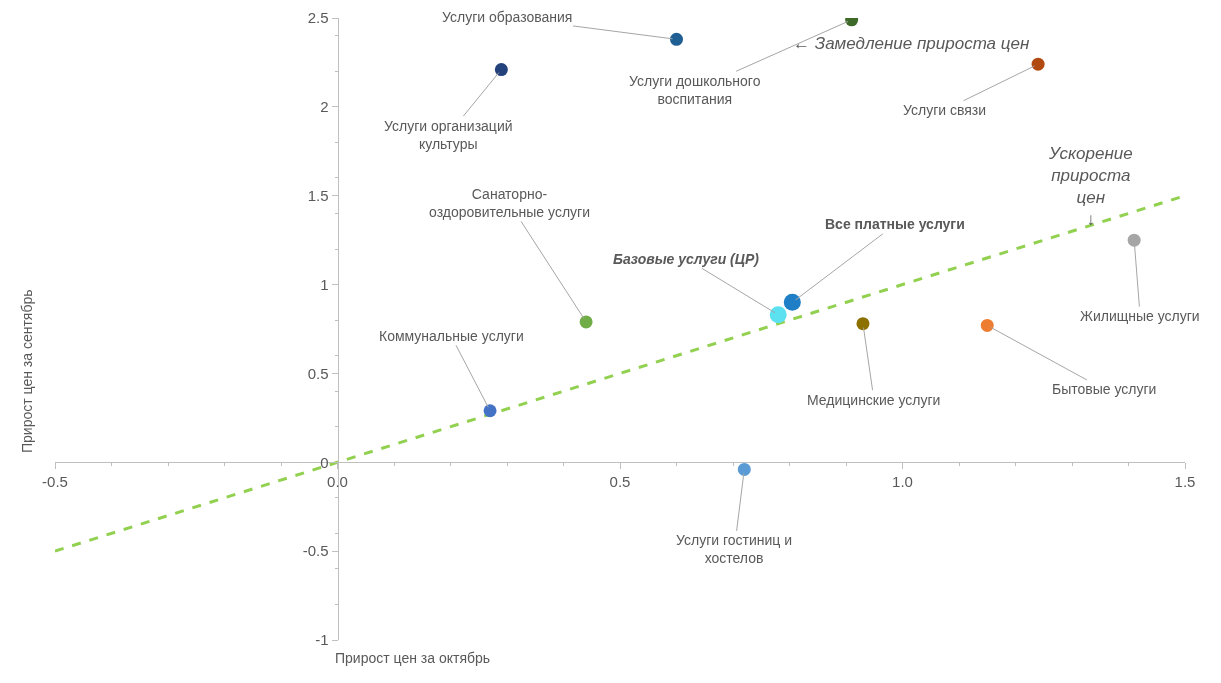 Image resolution: width=1221 pixels, height=683 pixels. What do you see at coordinates (322, 640) in the screenshot?
I see `y-tick-label: -1` at bounding box center [322, 640].